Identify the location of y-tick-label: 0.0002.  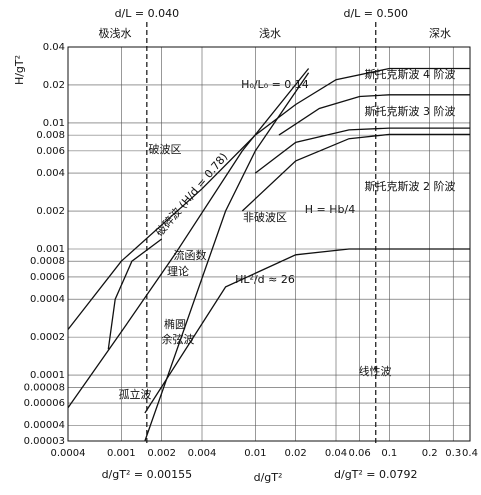
(47, 337).